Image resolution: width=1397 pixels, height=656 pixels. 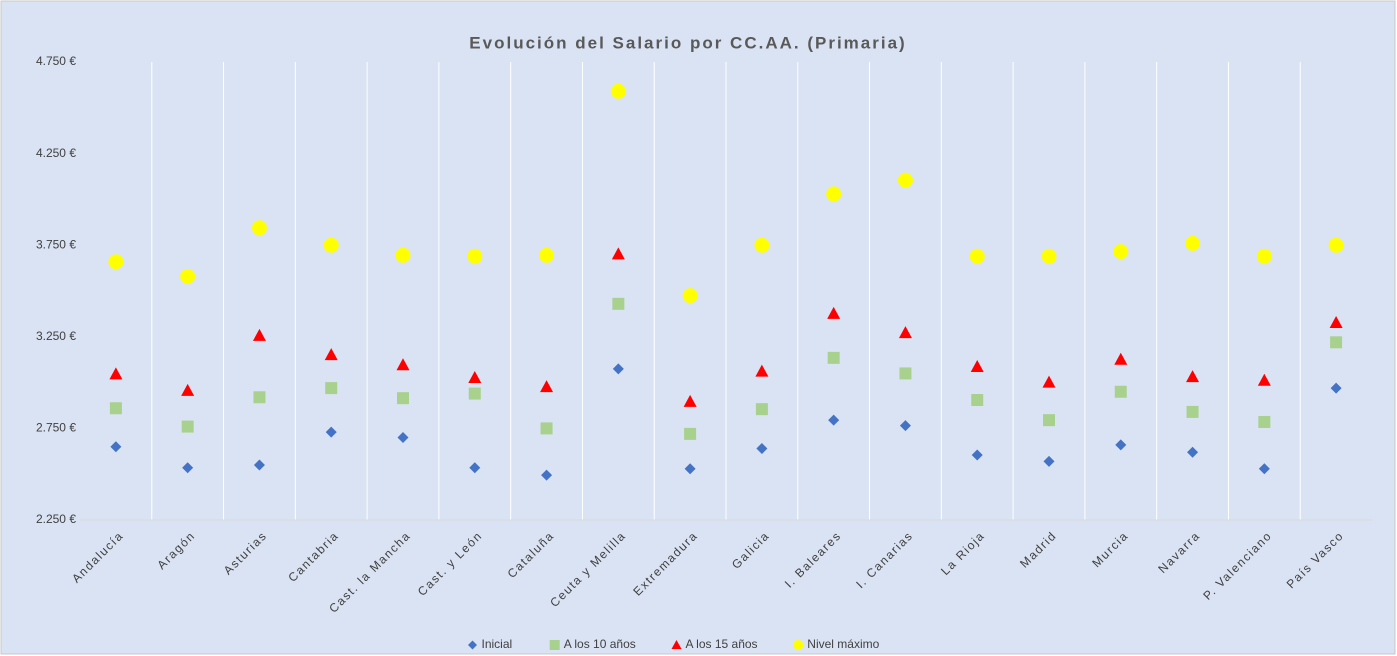 I want to click on legend-label: Nivel máximo, so click(x=843, y=644).